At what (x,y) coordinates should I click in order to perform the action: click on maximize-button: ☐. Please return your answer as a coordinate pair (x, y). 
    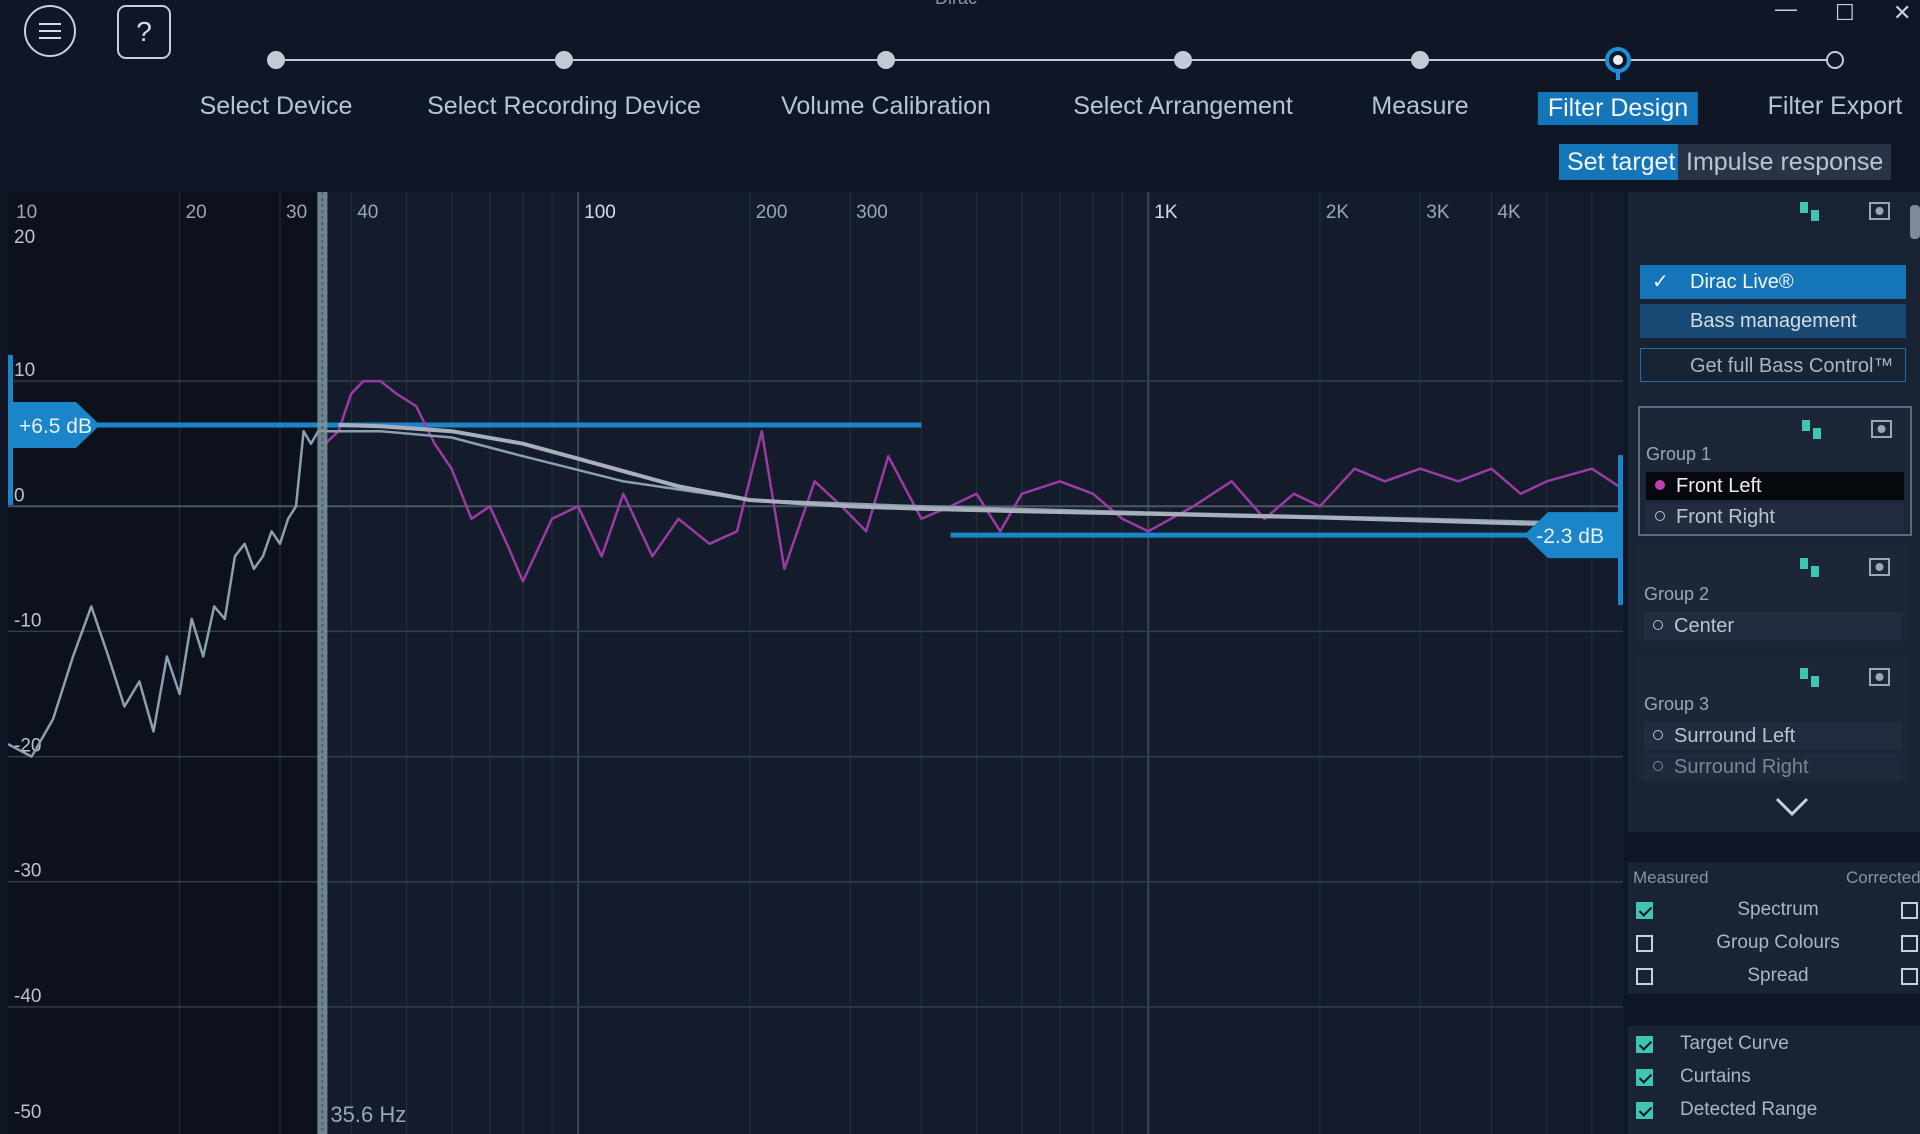
    Looking at the image, I should click on (1845, 12).